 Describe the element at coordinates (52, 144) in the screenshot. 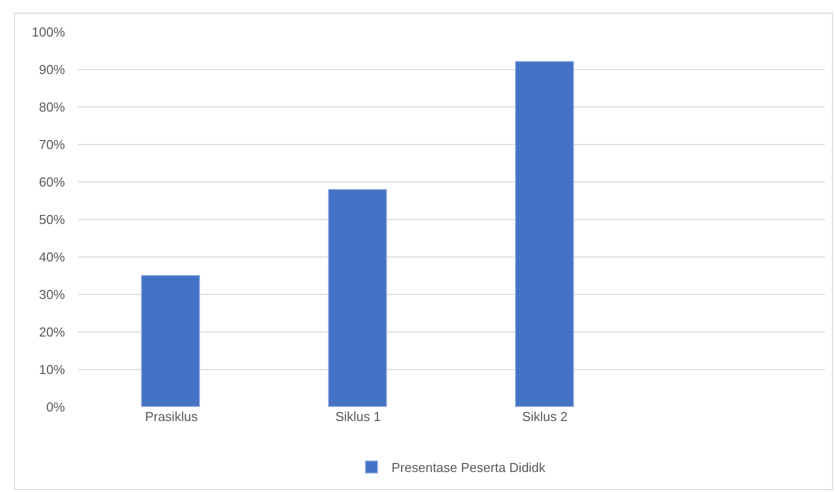

I see `y-tick-label: 70%` at that location.